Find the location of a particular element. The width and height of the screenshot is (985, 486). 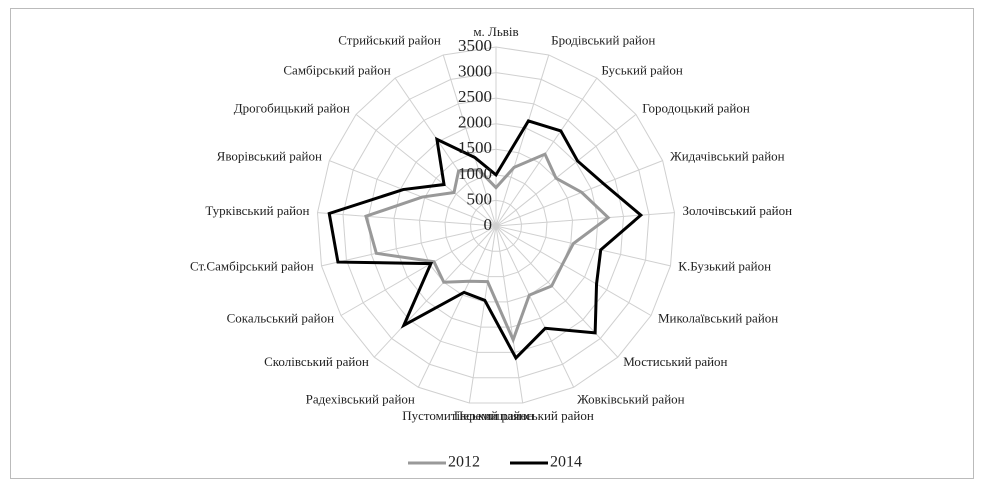

category-label: Бродівський район is located at coordinates (603, 39).